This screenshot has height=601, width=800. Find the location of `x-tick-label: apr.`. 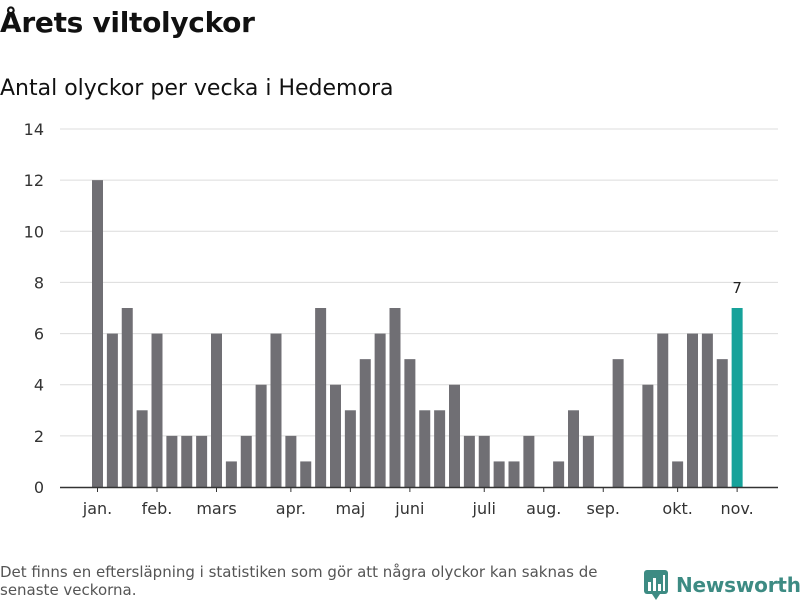

x-tick-label: apr. is located at coordinates (291, 508).